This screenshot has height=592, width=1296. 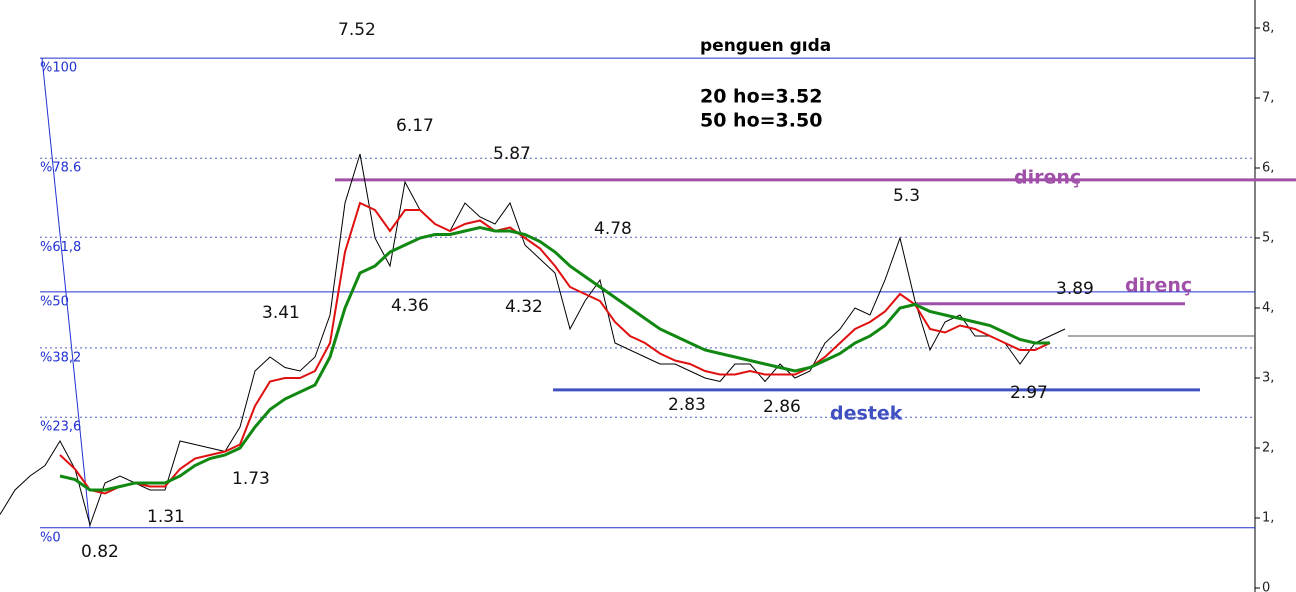 What do you see at coordinates (166, 517) in the screenshot?
I see `price-label: 1.31` at bounding box center [166, 517].